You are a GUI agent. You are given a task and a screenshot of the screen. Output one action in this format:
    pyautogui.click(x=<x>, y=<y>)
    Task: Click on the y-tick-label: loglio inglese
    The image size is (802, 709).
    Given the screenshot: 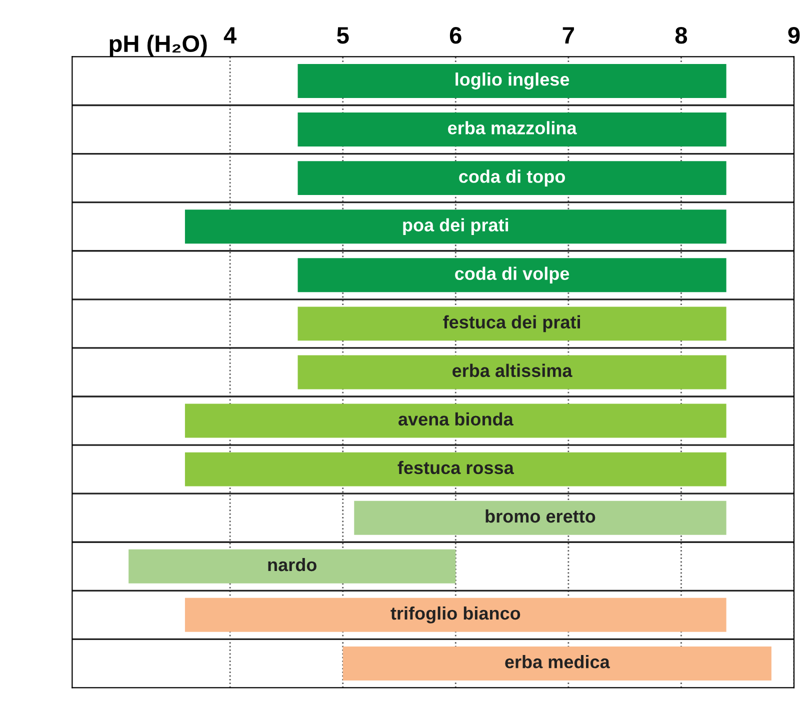 What is the action you would take?
    pyautogui.click(x=513, y=81)
    